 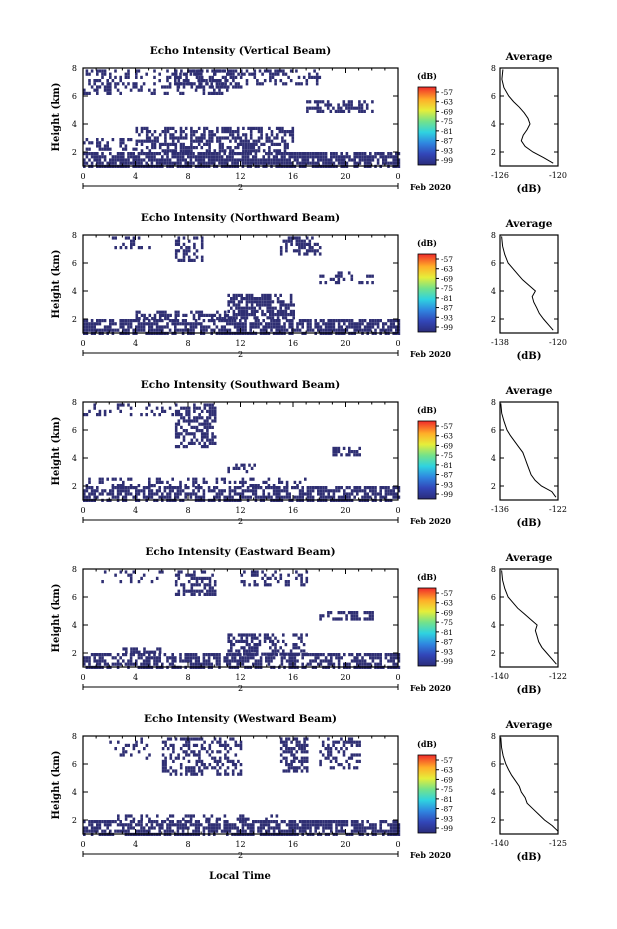 What do you see at coordinates (447, 102) in the screenshot?
I see `colorbar-tick-label: -63` at bounding box center [447, 102].